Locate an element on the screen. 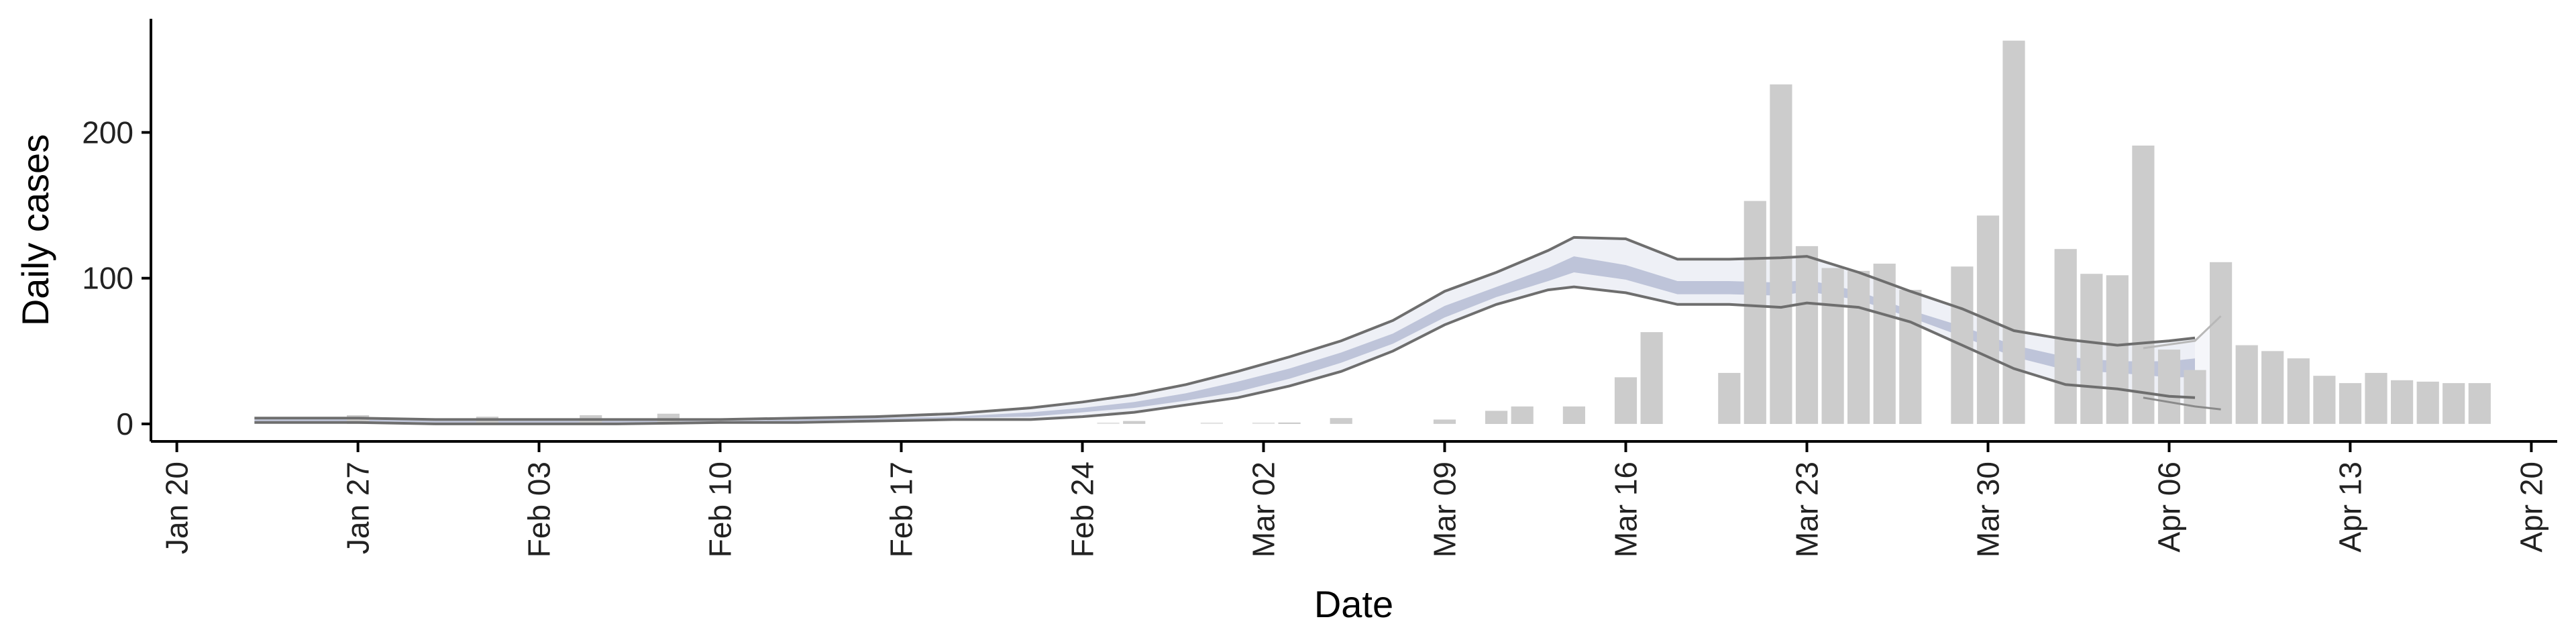  x-axis-title: Date is located at coordinates (1353, 604).